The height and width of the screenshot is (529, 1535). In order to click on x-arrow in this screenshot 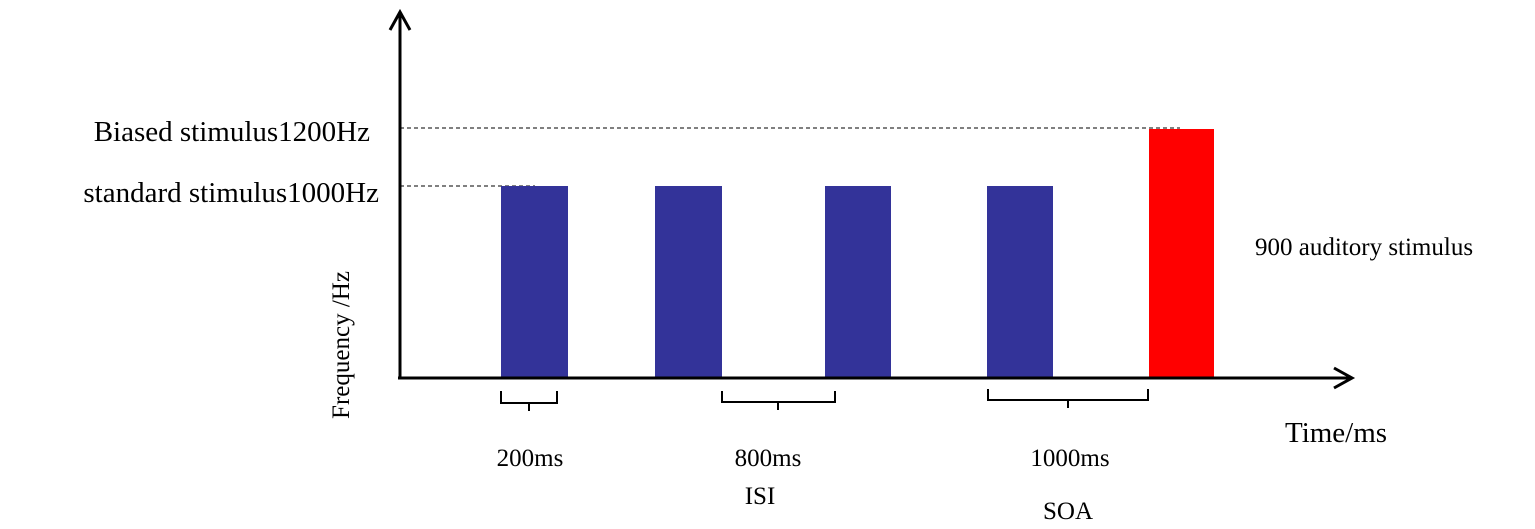, I will do `click(1344, 378)`.